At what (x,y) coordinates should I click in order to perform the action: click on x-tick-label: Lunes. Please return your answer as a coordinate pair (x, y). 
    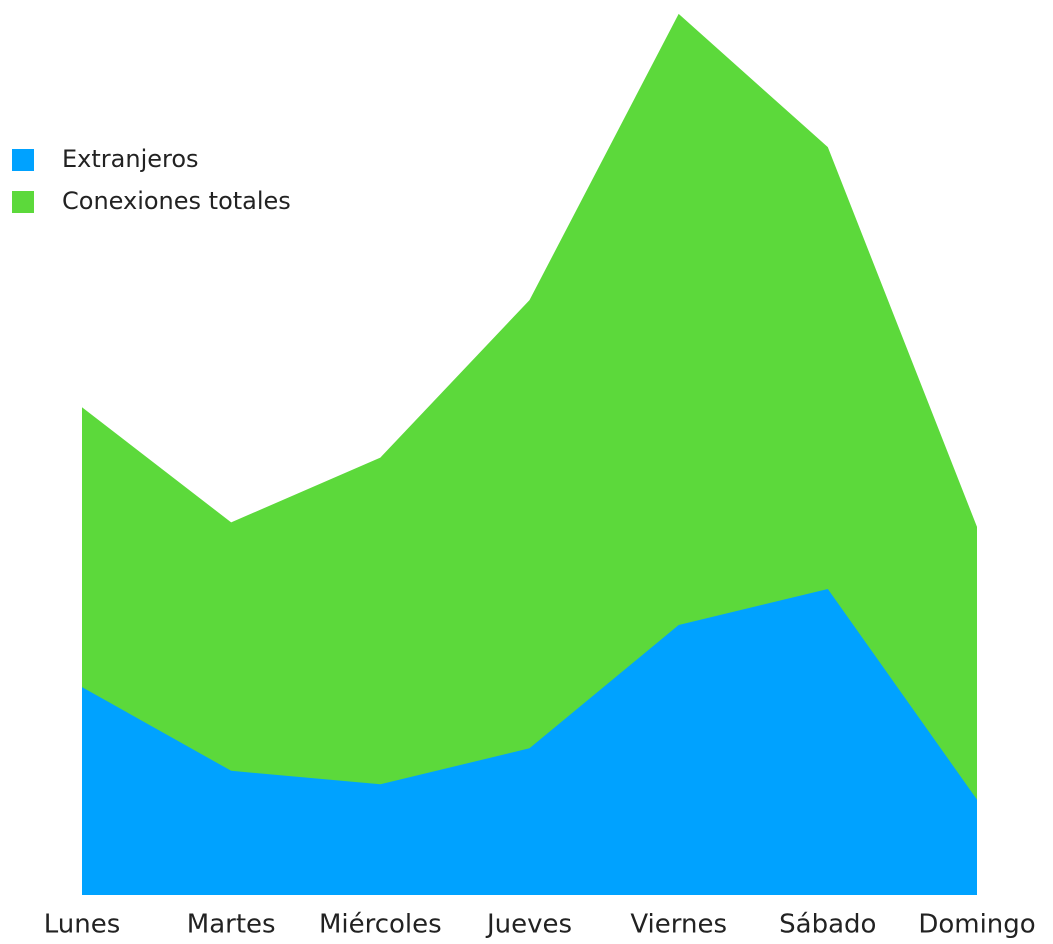
    Looking at the image, I should click on (82, 925).